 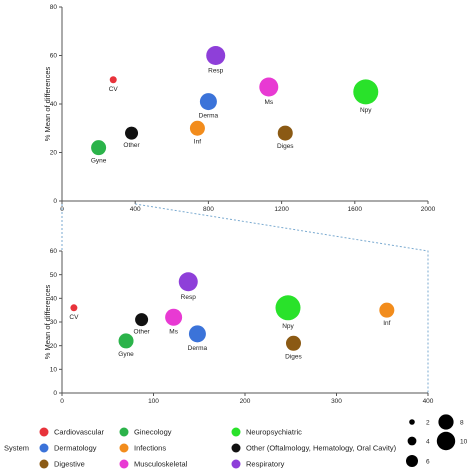 What do you see at coordinates (245, 401) in the screenshot?
I see `x-tick-label: 200` at bounding box center [245, 401].